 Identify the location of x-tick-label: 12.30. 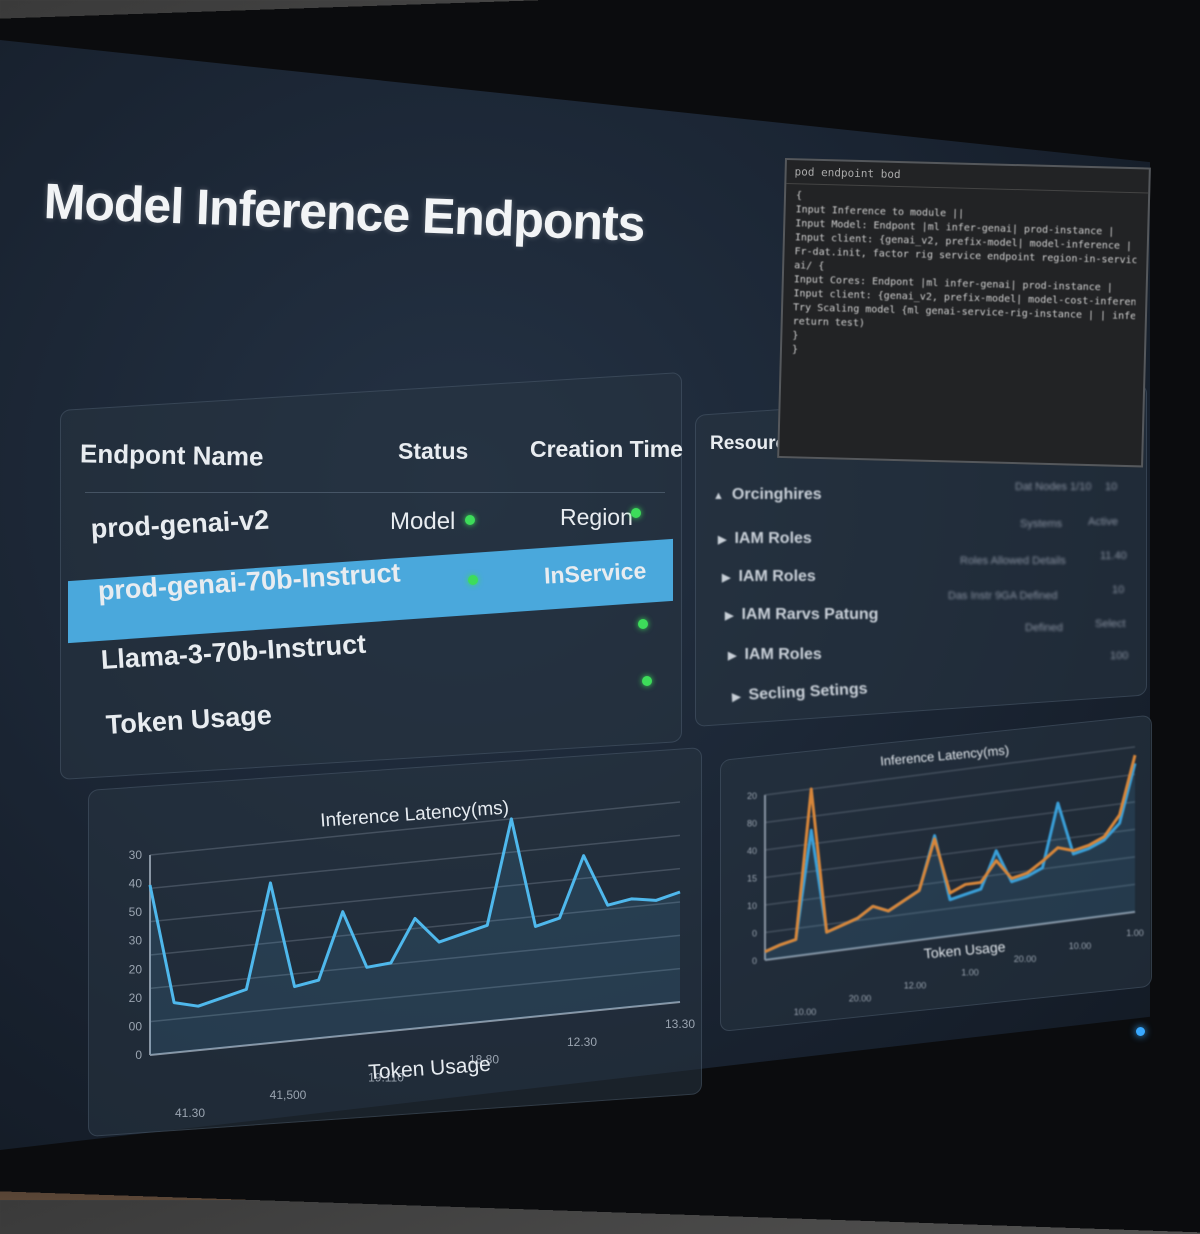
(582, 1042).